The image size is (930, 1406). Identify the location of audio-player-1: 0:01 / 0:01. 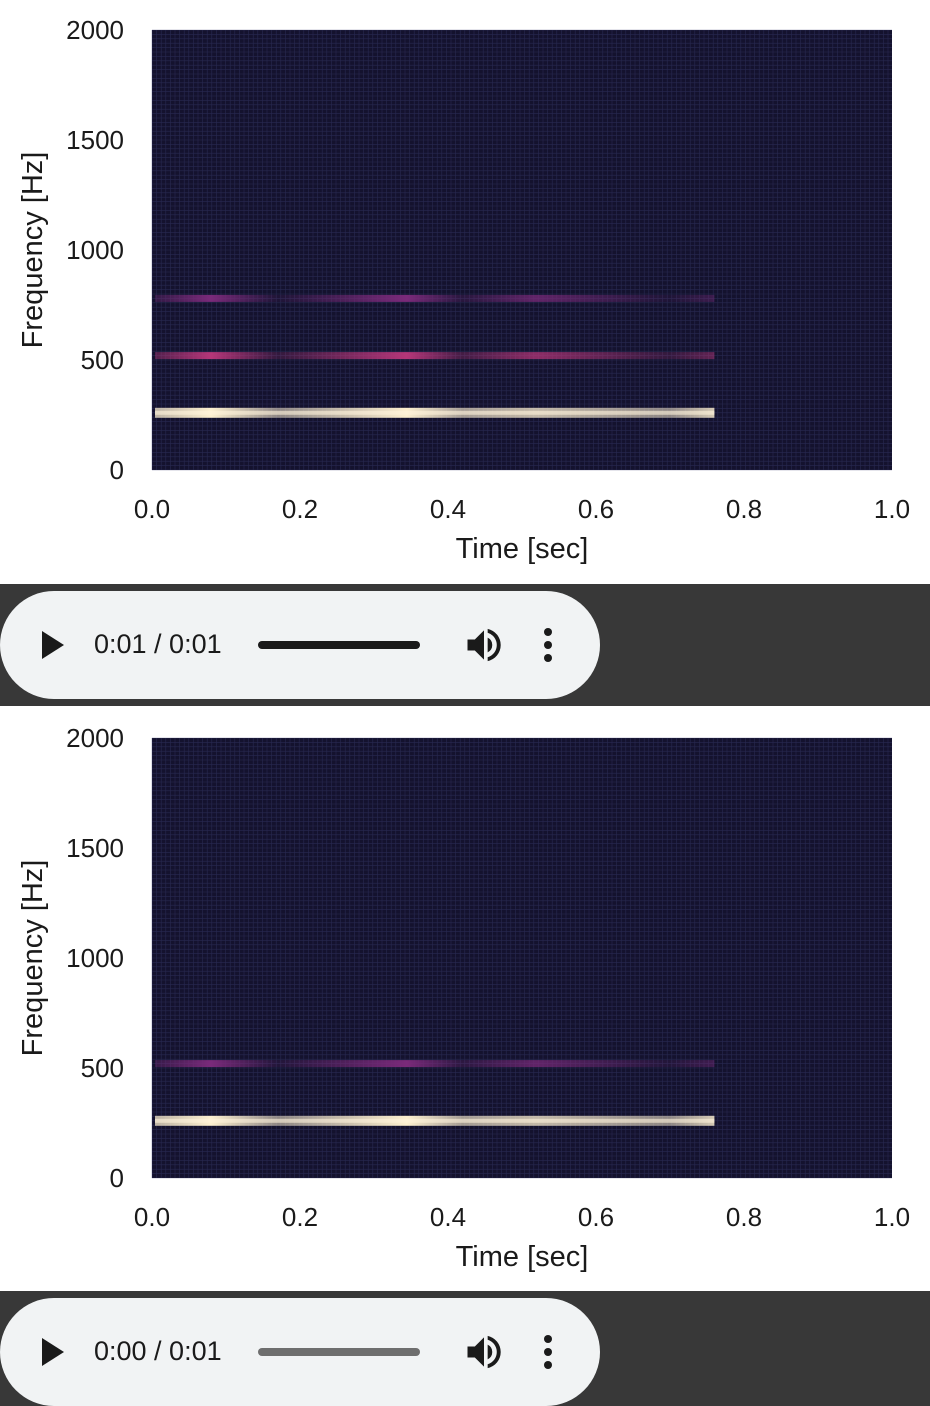
(300, 645).